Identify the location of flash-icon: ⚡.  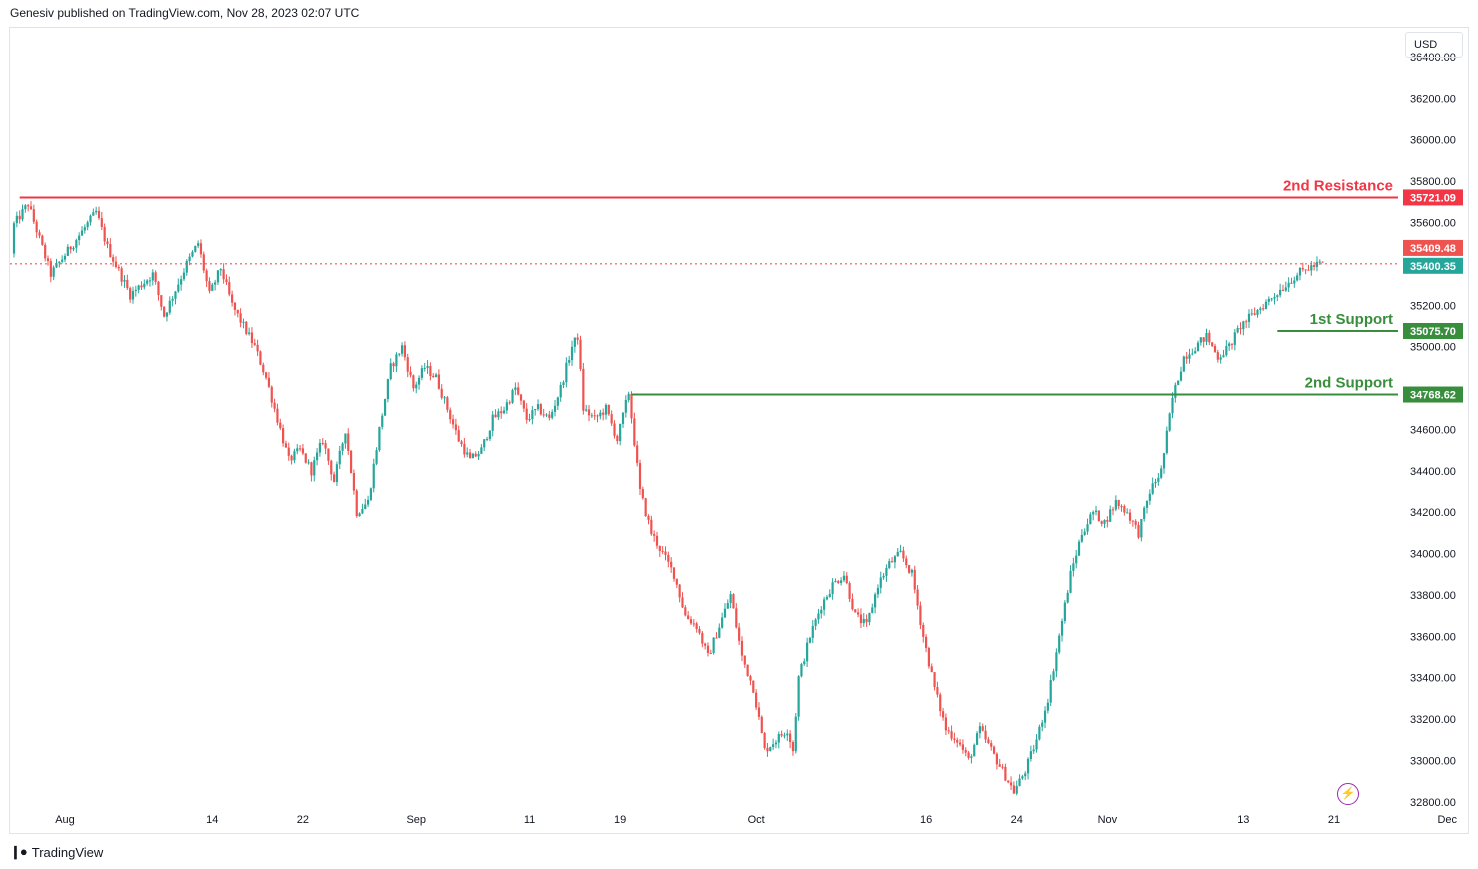
(1348, 794).